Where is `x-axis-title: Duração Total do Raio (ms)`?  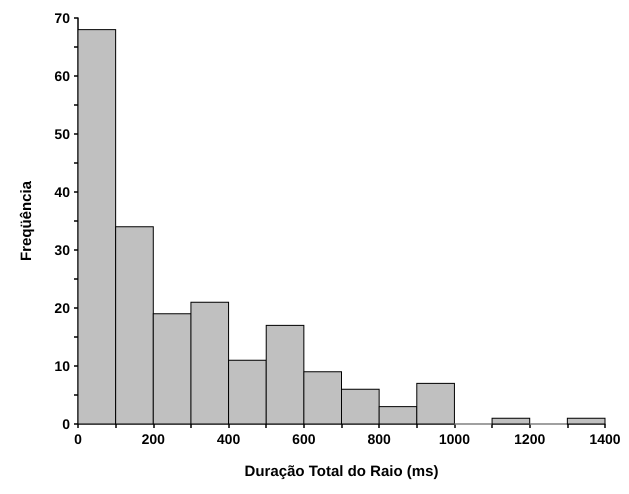 x-axis-title: Duração Total do Raio (ms) is located at coordinates (341, 471).